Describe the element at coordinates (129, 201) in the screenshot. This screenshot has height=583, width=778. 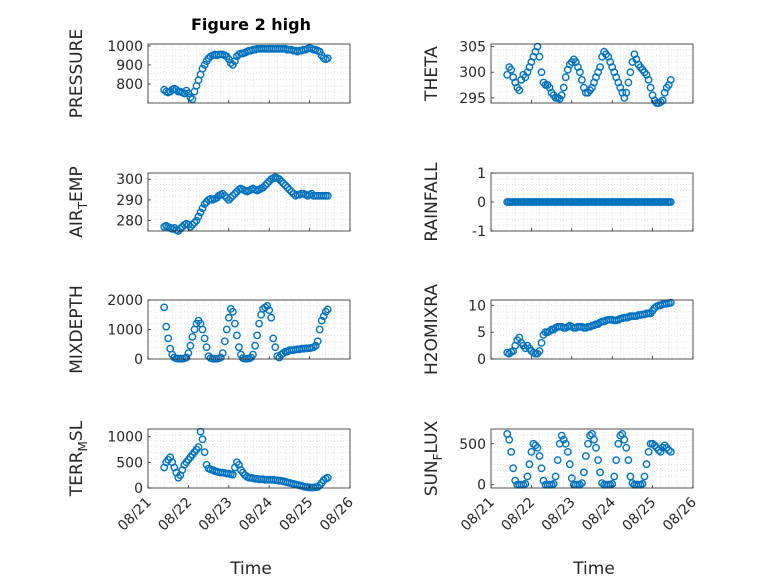
I see `y-tick-label: 290` at that location.